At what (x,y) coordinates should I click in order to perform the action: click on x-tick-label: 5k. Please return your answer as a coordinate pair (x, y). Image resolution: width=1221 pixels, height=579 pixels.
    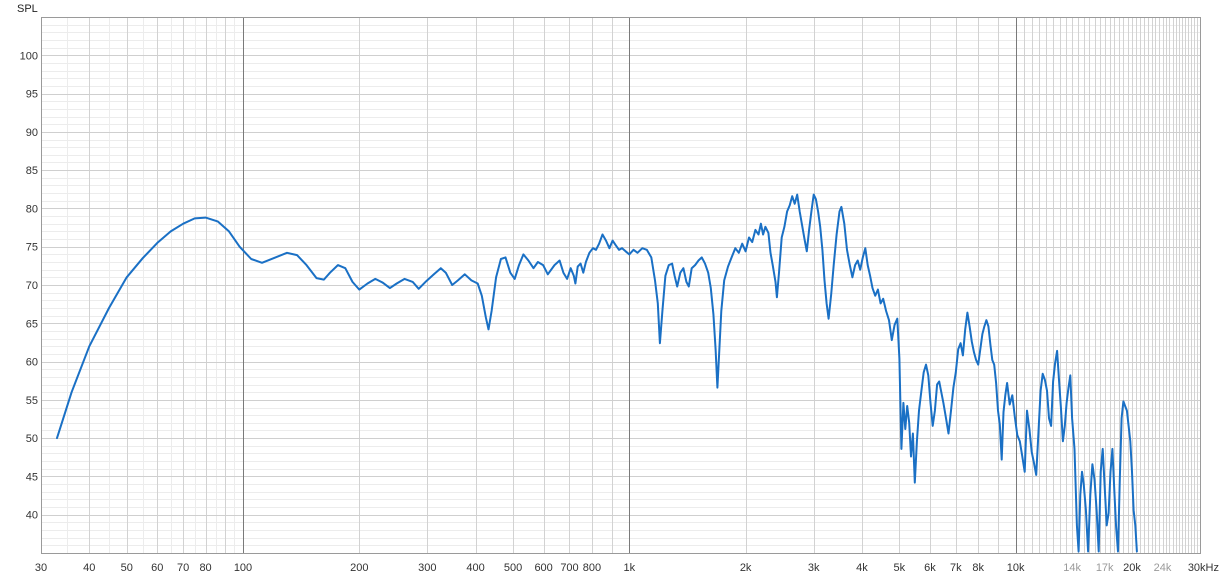
    Looking at the image, I should click on (900, 568).